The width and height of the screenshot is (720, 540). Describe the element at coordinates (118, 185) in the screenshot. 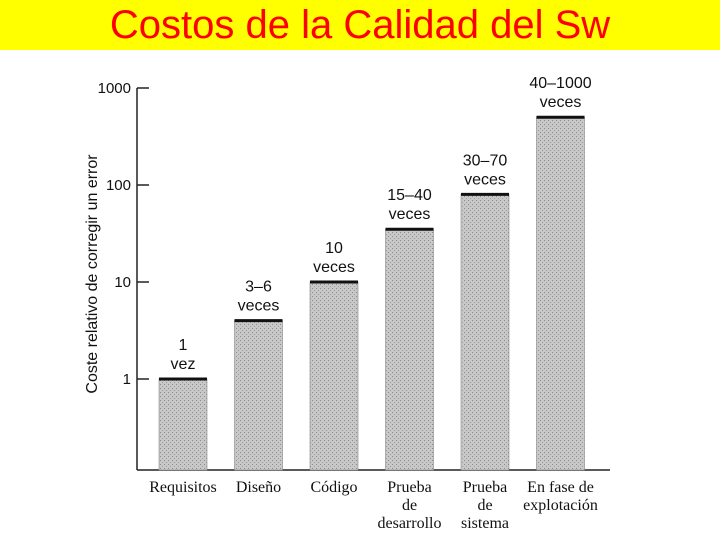

I see `y-tick-label-2: 100` at that location.